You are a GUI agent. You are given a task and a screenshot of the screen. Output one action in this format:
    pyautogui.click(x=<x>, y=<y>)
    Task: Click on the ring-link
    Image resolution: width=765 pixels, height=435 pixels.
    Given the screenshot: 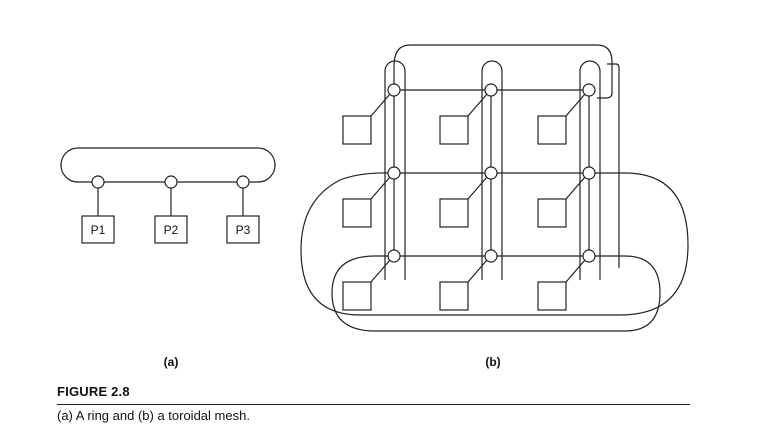 What is the action you would take?
    pyautogui.click(x=168, y=165)
    